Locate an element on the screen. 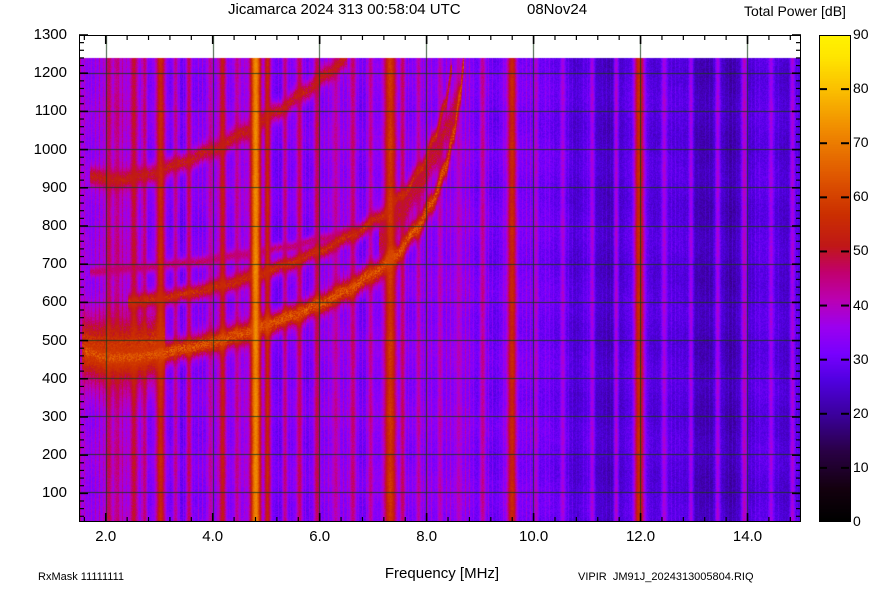  y-axis-tick-label: 600 is located at coordinates (54, 302).